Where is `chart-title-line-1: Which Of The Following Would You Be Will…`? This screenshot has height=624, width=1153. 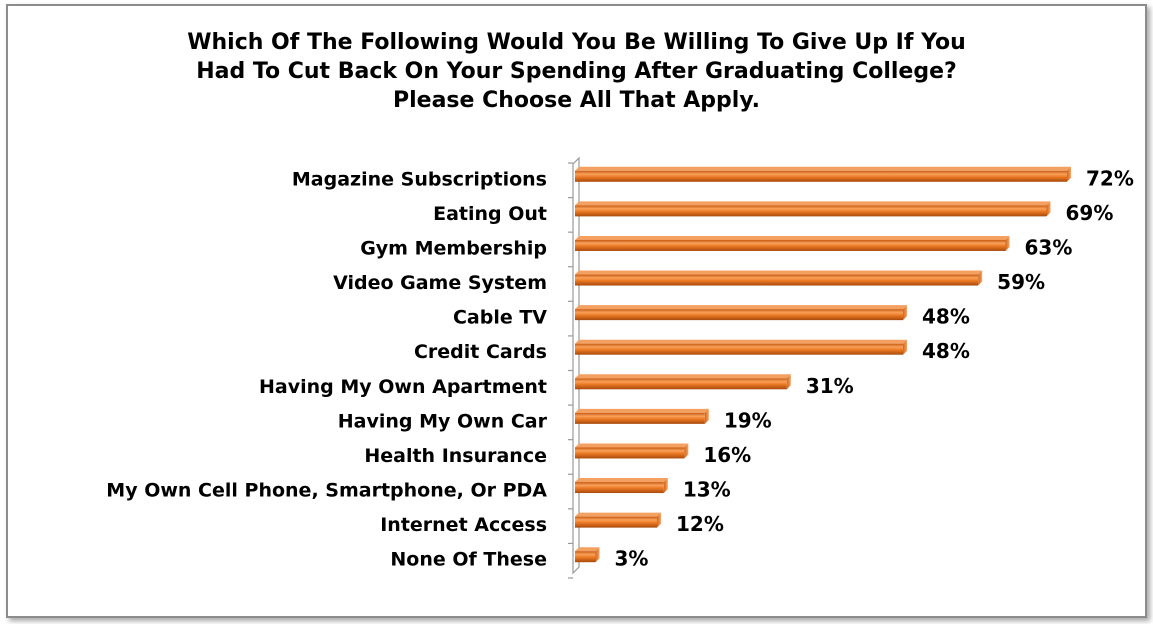 chart-title-line-1: Which Of The Following Would You Be Will… is located at coordinates (576, 42).